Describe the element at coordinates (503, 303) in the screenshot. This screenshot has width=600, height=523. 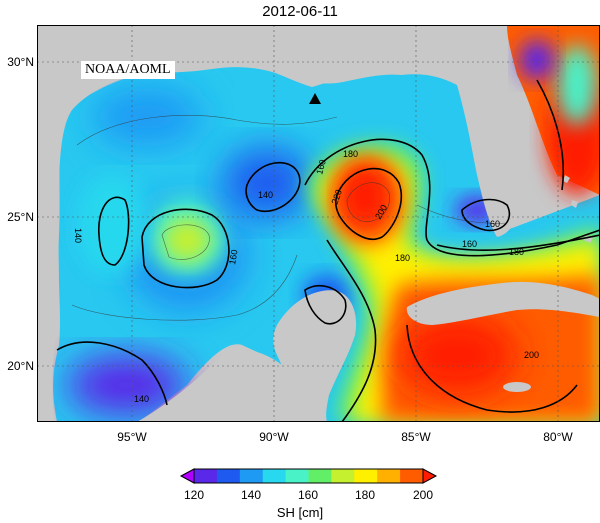
I see `land-cuba` at that location.